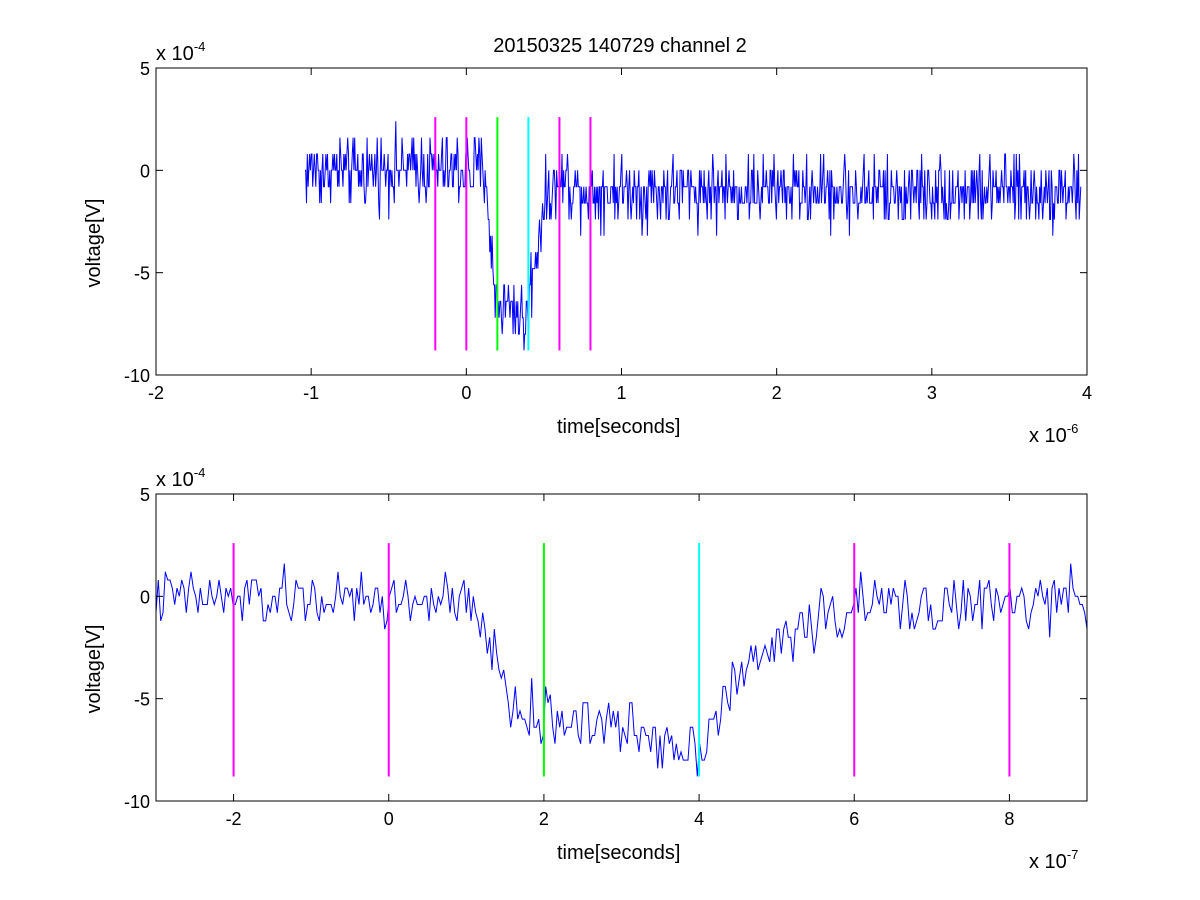 The width and height of the screenshot is (1200, 900). What do you see at coordinates (618, 853) in the screenshot?
I see `bottom-x-axis-label: time[seconds]` at bounding box center [618, 853].